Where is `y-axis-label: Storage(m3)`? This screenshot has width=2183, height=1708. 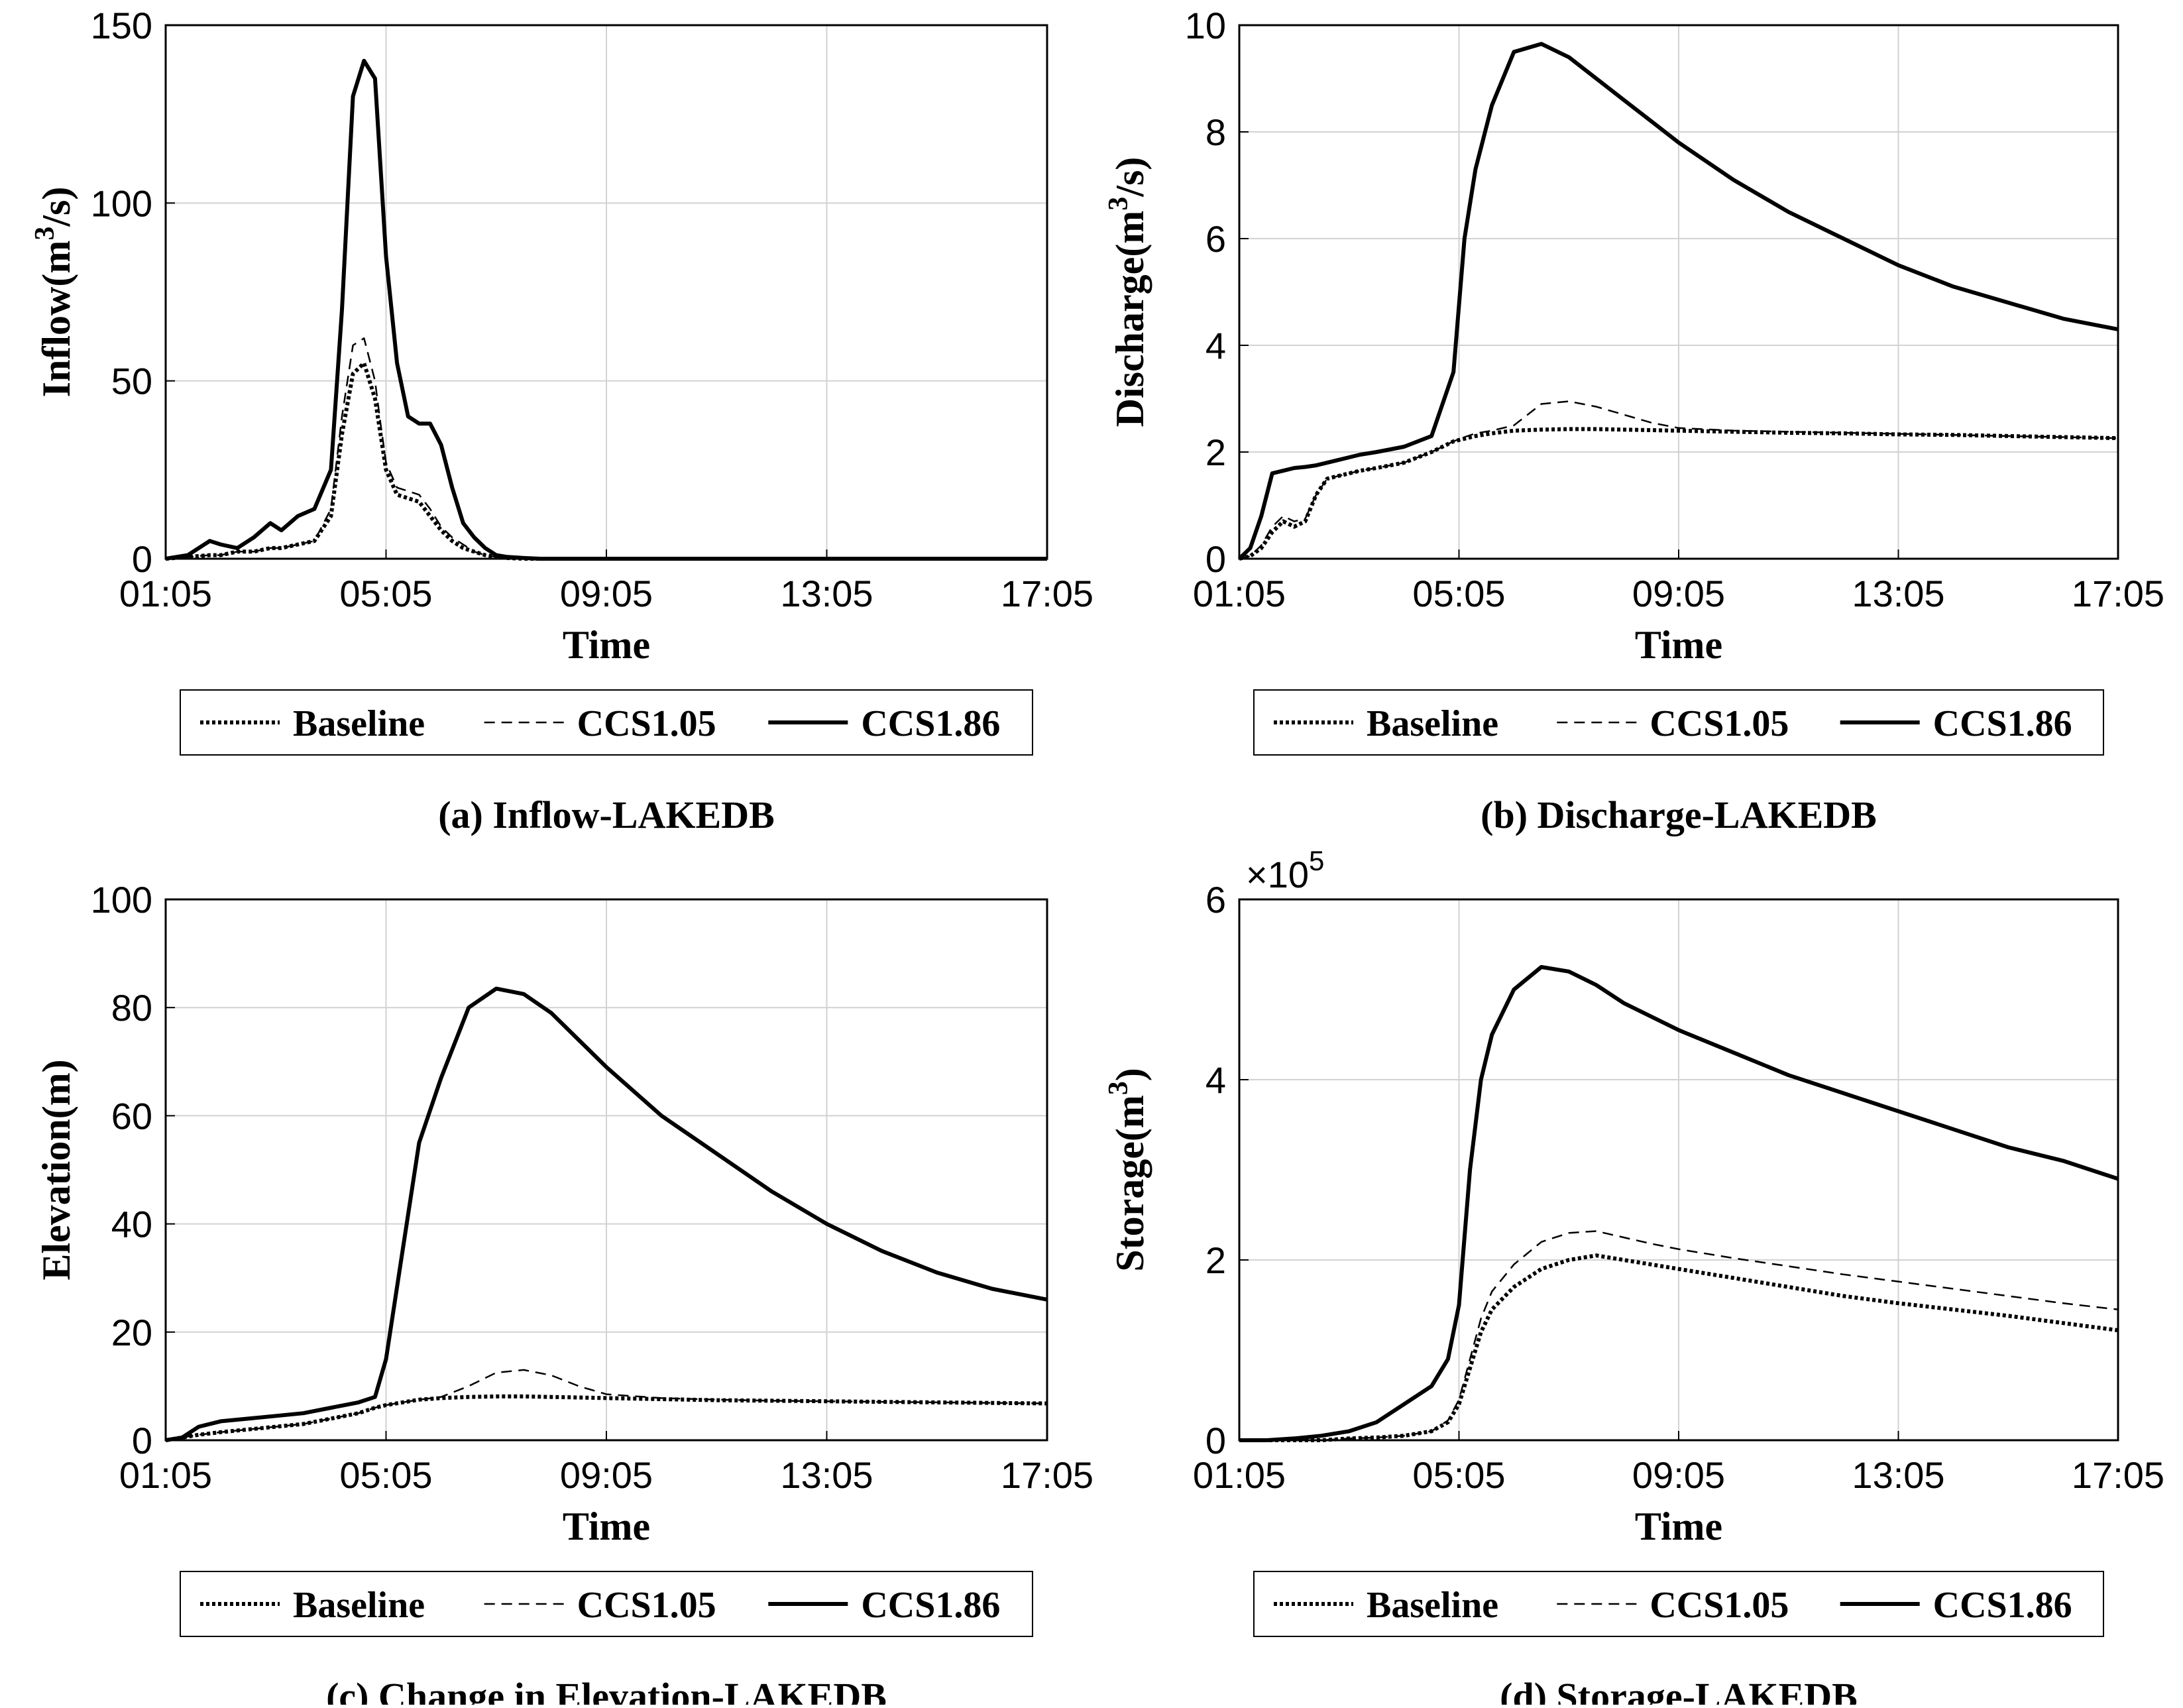
y-axis-label: Storage(m3) is located at coordinates (1127, 1170).